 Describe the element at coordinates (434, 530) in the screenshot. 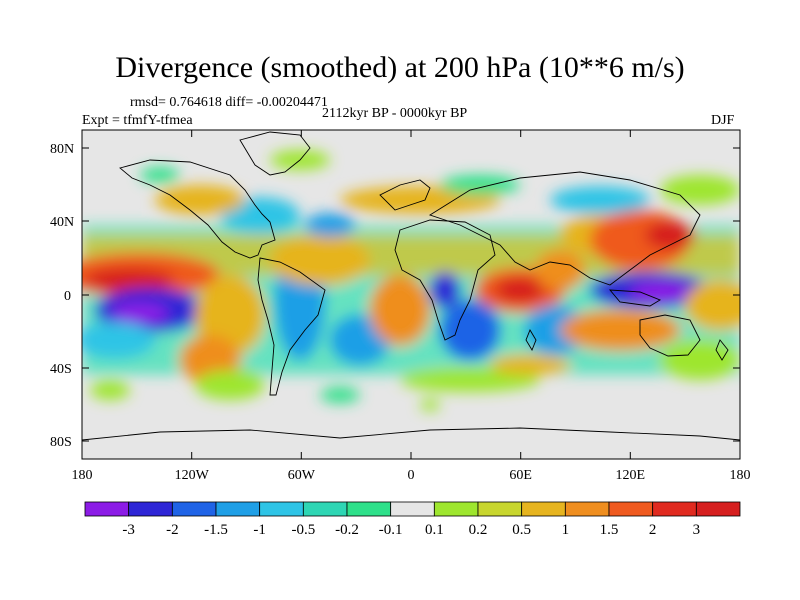

I see `colorbar-label-7: 0.1` at that location.